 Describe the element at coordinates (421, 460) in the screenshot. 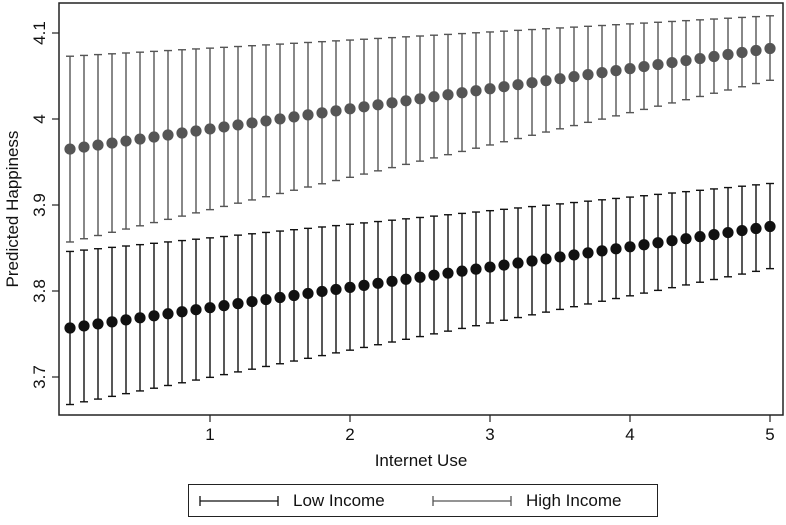

I see `x-axis-title: Internet Use` at that location.